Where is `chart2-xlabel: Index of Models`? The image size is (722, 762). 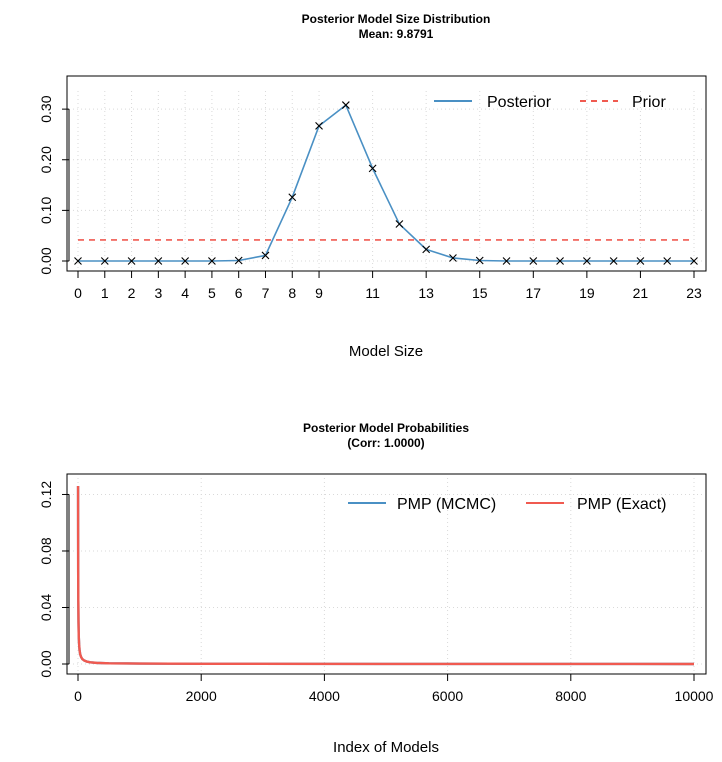
chart2-xlabel: Index of Models is located at coordinates (386, 747).